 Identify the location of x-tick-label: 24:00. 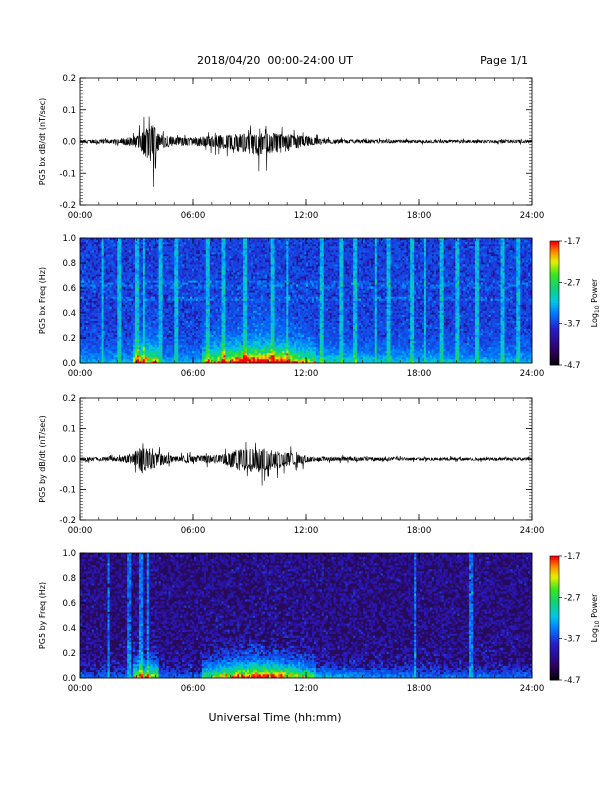
(532, 216).